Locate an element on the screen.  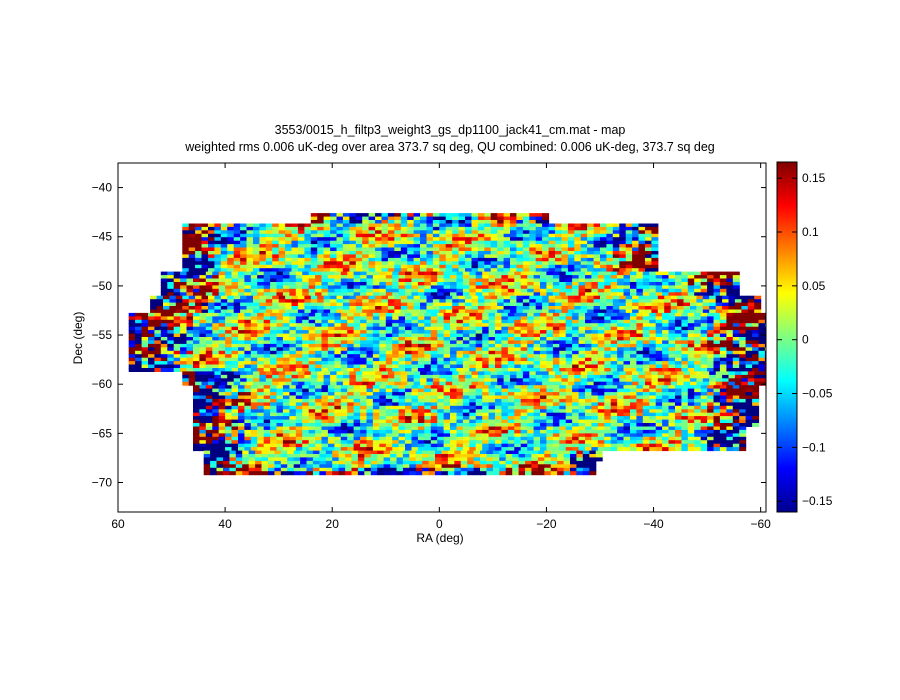
colorbar-frame is located at coordinates (787, 337).